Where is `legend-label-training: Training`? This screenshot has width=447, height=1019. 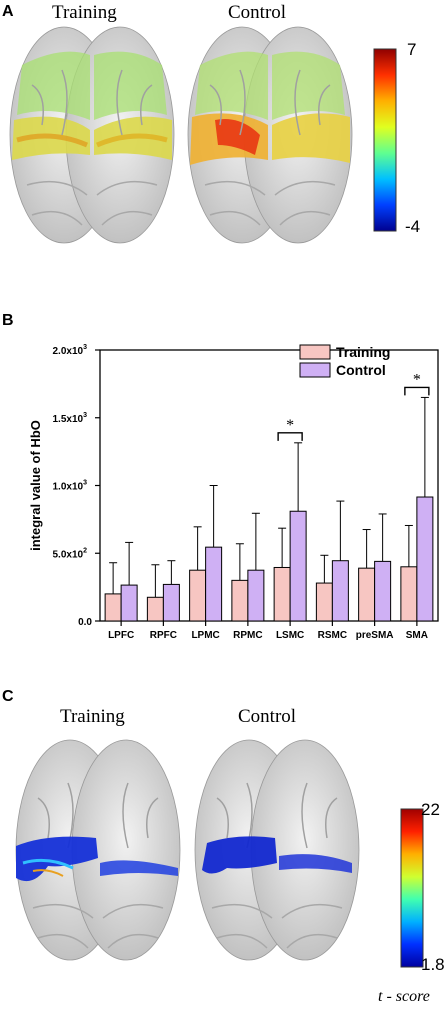
legend-label-training: Training is located at coordinates (363, 352).